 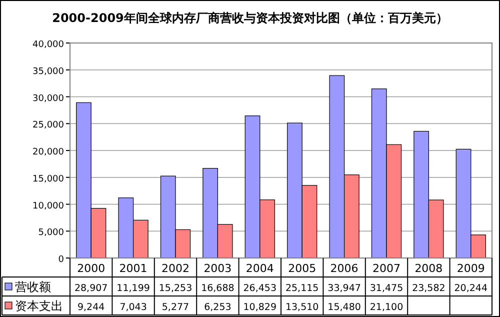 I want to click on y-tick-label: 20,000, so click(x=48, y=153).